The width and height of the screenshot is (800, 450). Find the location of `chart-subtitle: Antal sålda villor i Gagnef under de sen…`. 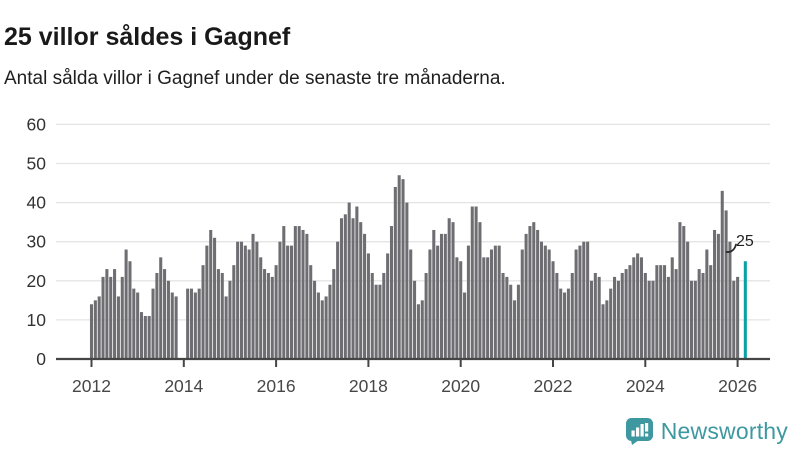

chart-subtitle: Antal sålda villor i Gagnef under de sen… is located at coordinates (255, 78).